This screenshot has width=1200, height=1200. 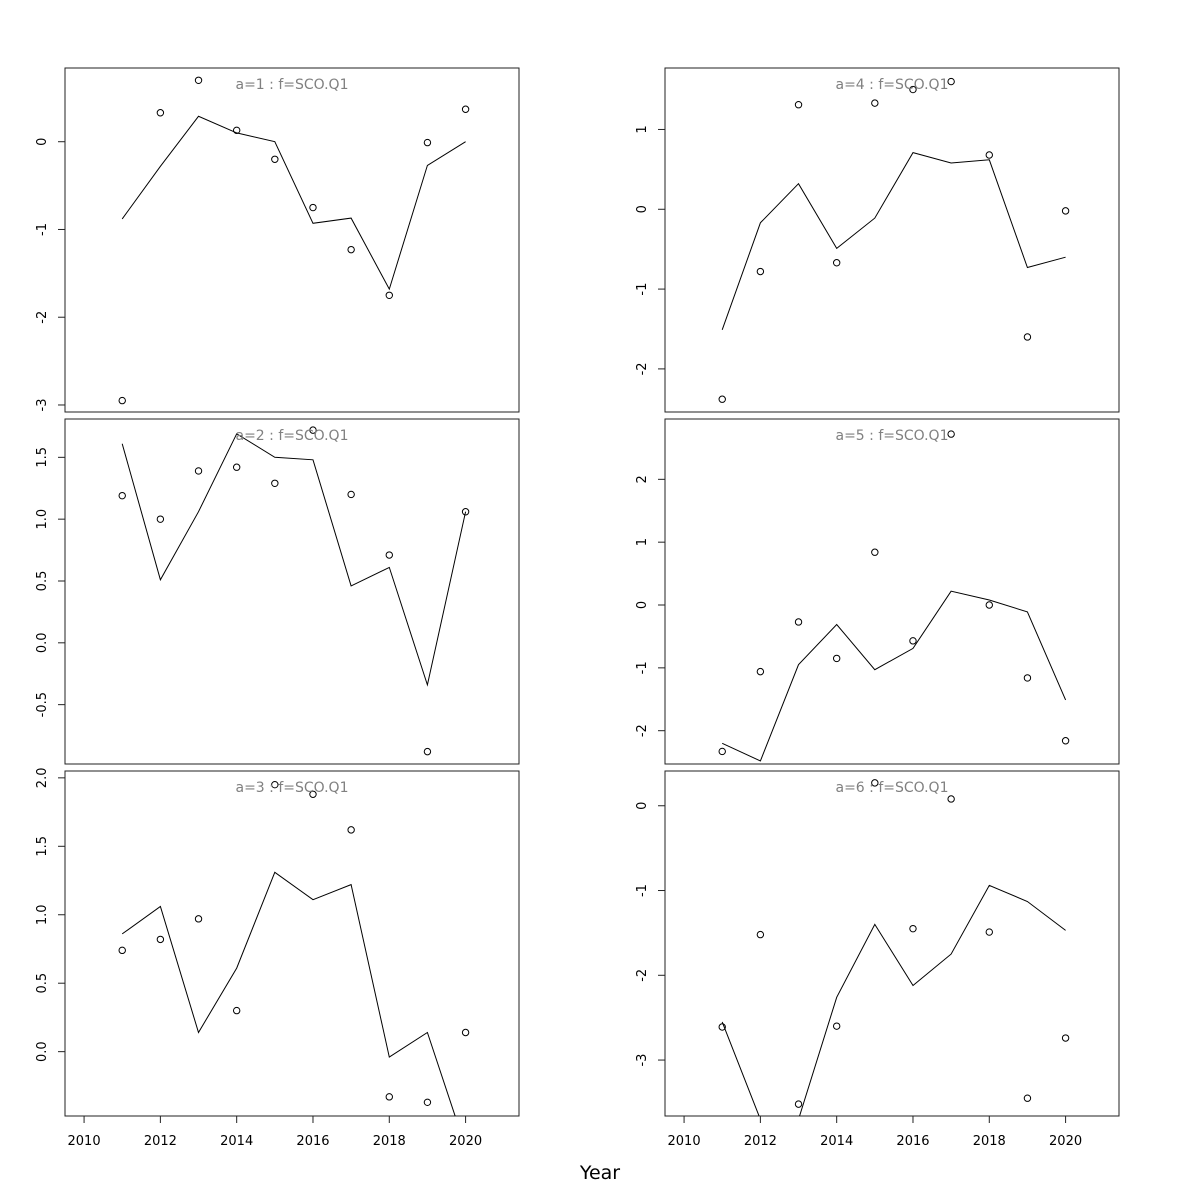 I want to click on x-tick-label: 2020, so click(x=1065, y=1141).